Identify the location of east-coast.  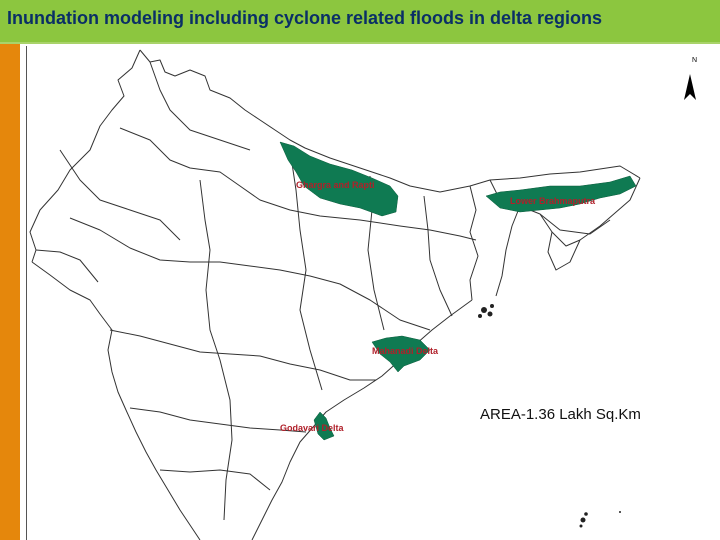
(362, 419).